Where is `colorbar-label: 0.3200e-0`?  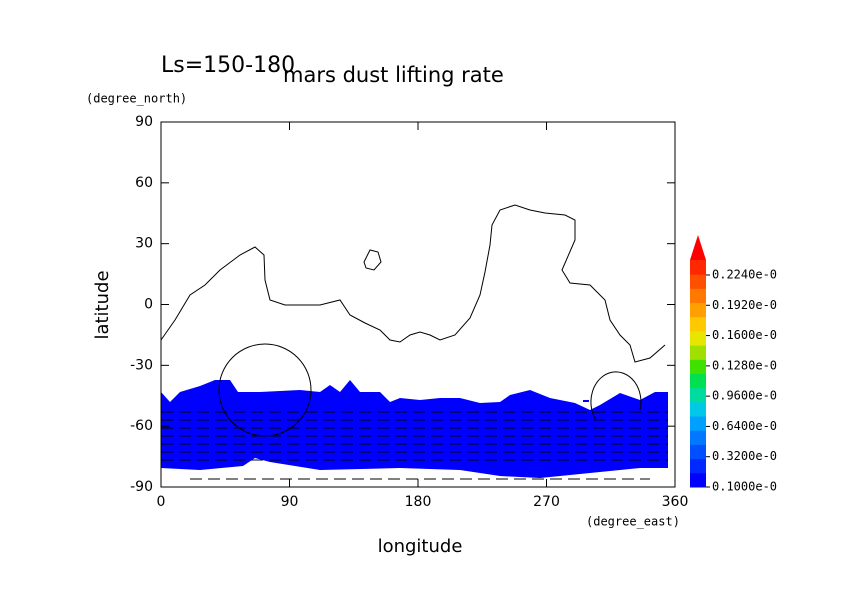 colorbar-label: 0.3200e-0 is located at coordinates (744, 456).